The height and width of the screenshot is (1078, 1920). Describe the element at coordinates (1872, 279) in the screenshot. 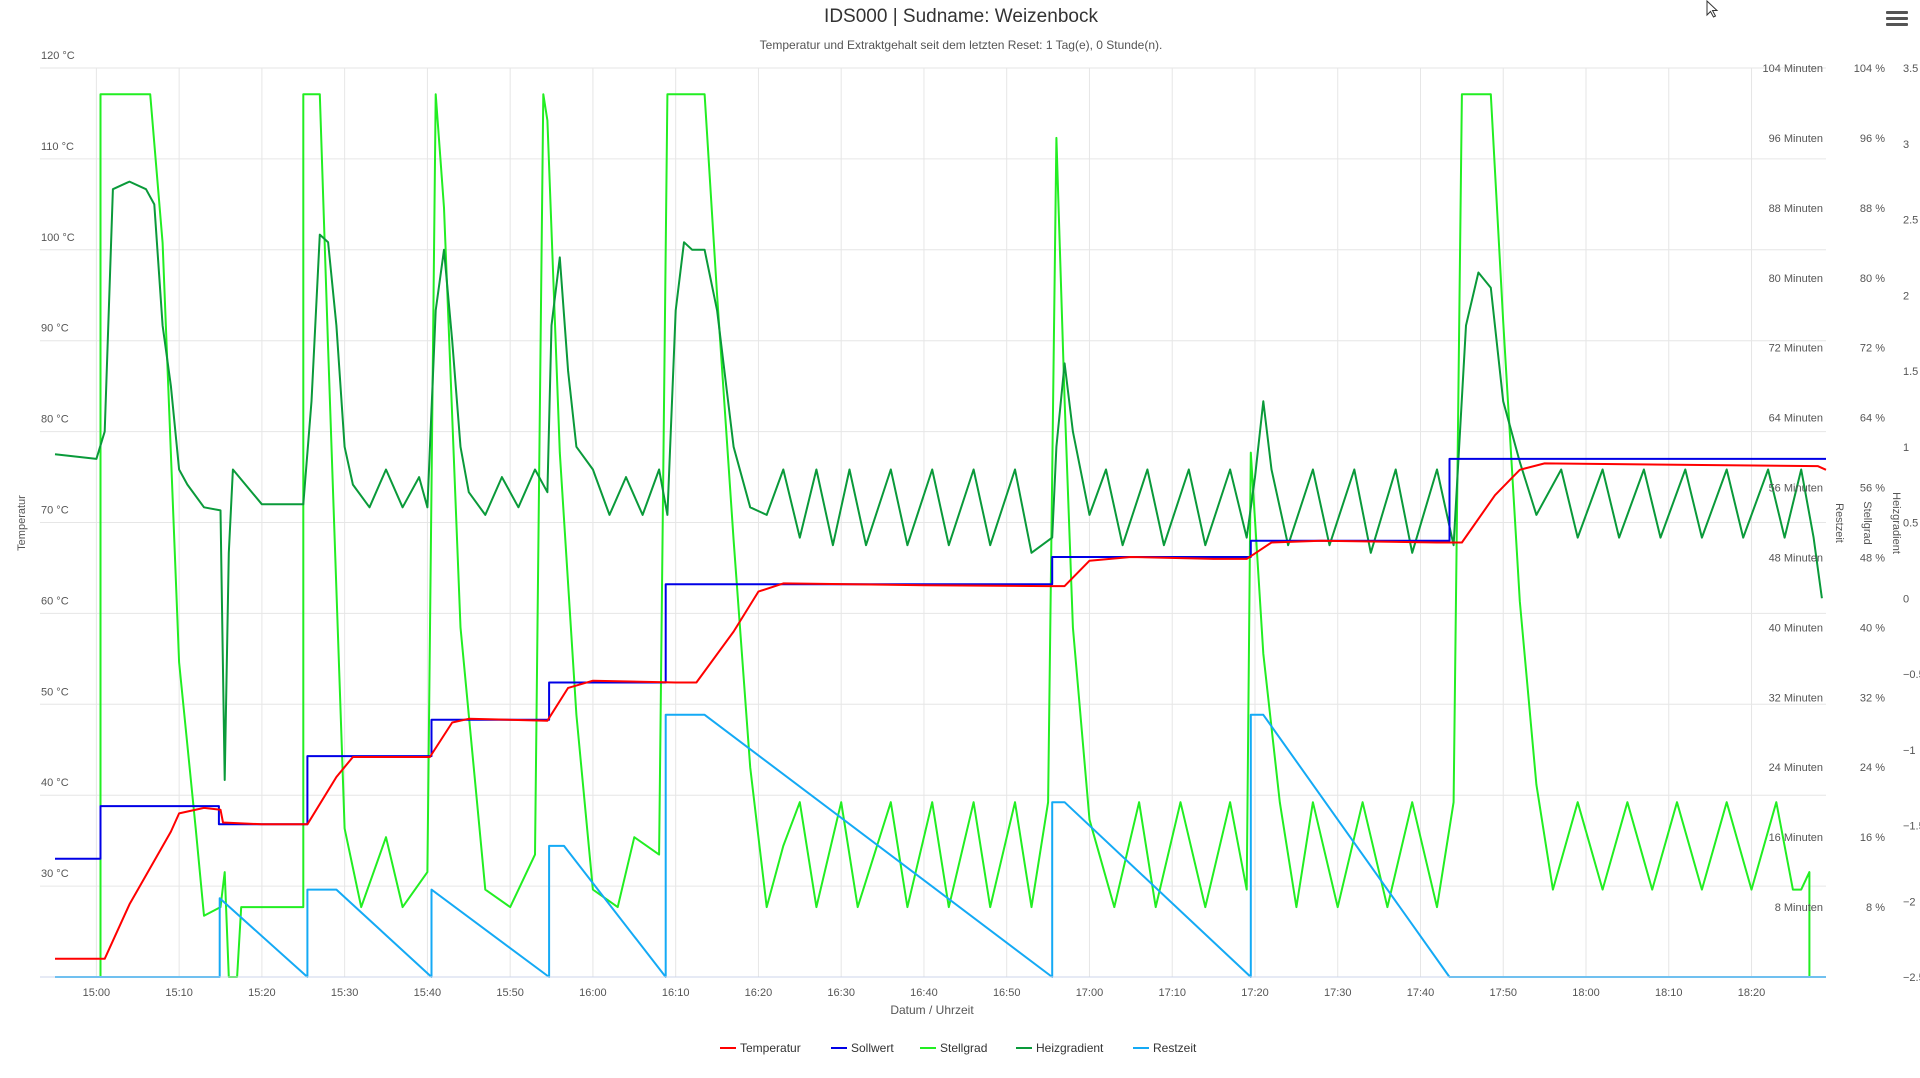

I see `y-tick-label-stellgrad: 80 %` at that location.